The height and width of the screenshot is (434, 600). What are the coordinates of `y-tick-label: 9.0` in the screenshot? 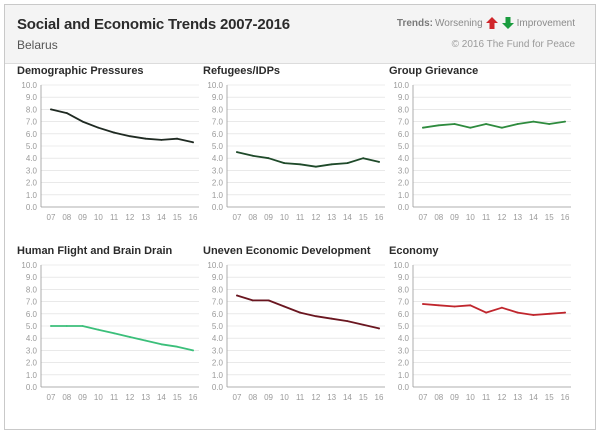 It's located at (218, 277).